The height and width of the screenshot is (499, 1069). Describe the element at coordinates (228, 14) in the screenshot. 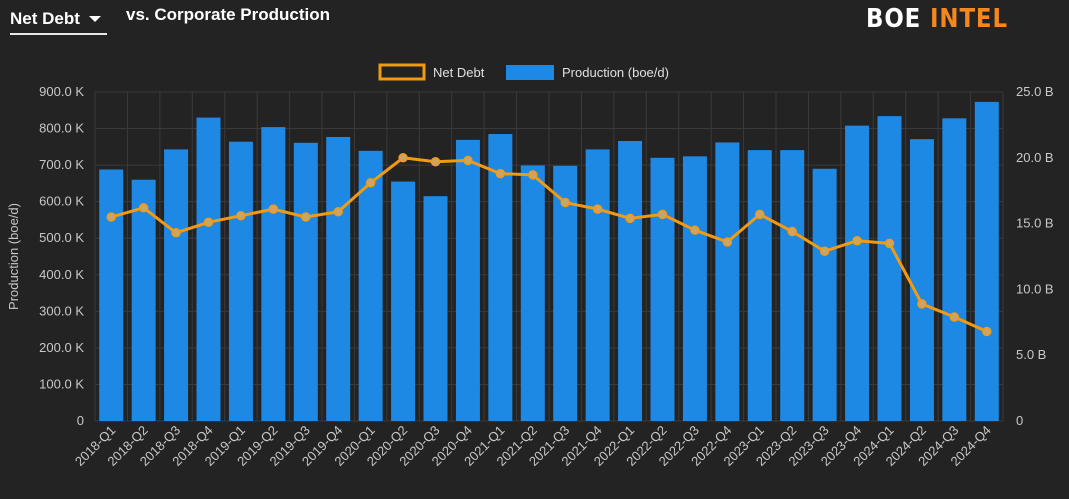

I see `chart-subtitle: vs. Corporate Production` at that location.